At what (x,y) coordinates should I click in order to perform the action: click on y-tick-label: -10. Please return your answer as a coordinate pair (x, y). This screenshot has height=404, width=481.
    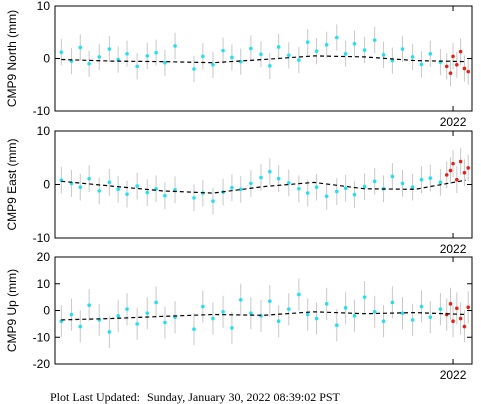
    Looking at the image, I should click on (42, 111).